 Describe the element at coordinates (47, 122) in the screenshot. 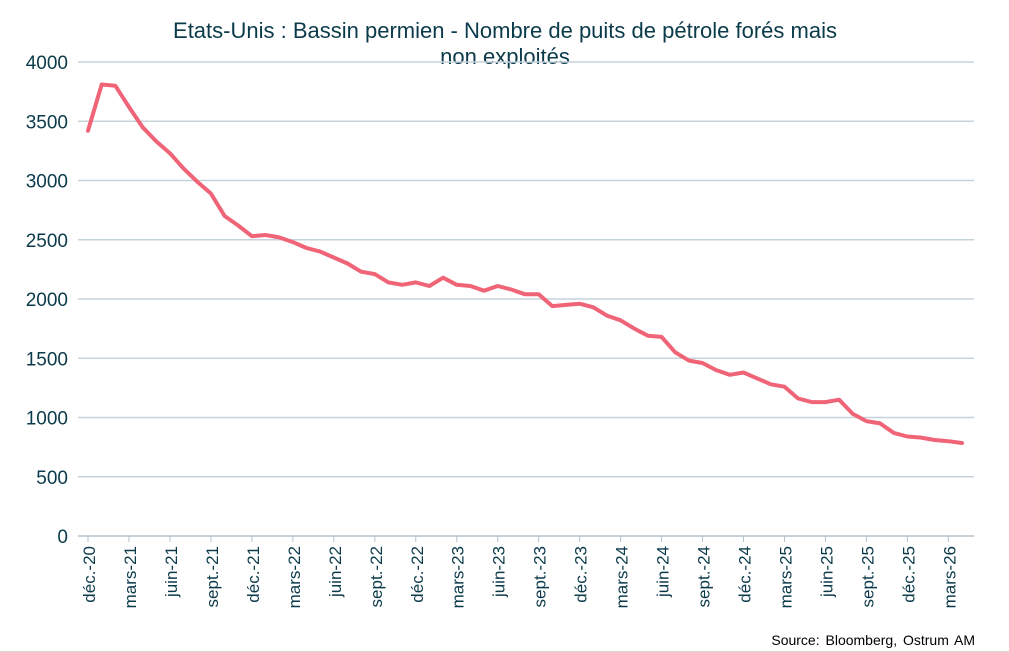

I see `y-tick-label: 3500` at that location.